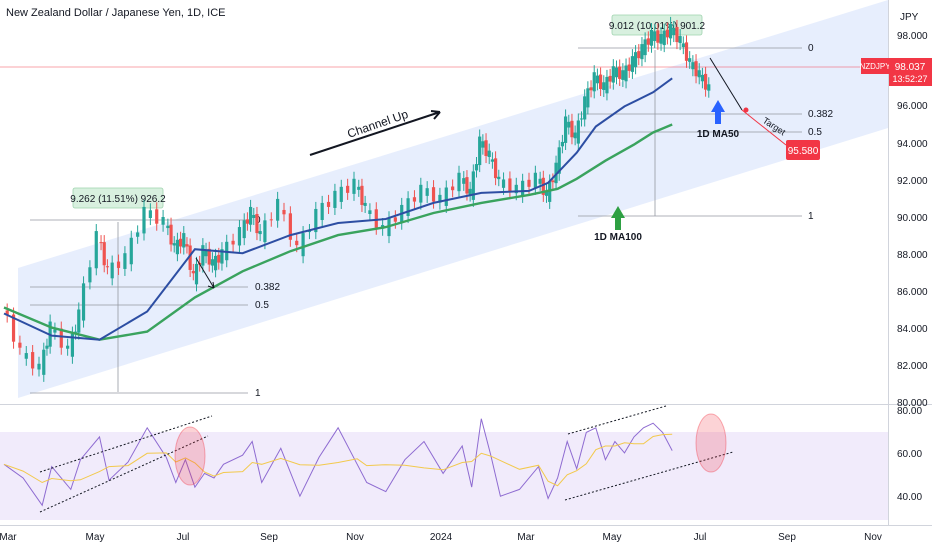 The height and width of the screenshot is (550, 932). Describe the element at coordinates (205, 273) in the screenshot. I see `pullback-arrow-line` at that location.